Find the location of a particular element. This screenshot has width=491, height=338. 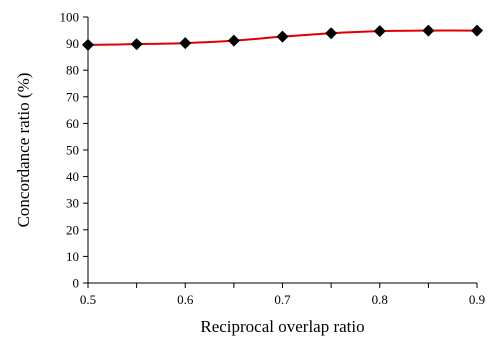

y-tick-label: 50 is located at coordinates (72, 150).